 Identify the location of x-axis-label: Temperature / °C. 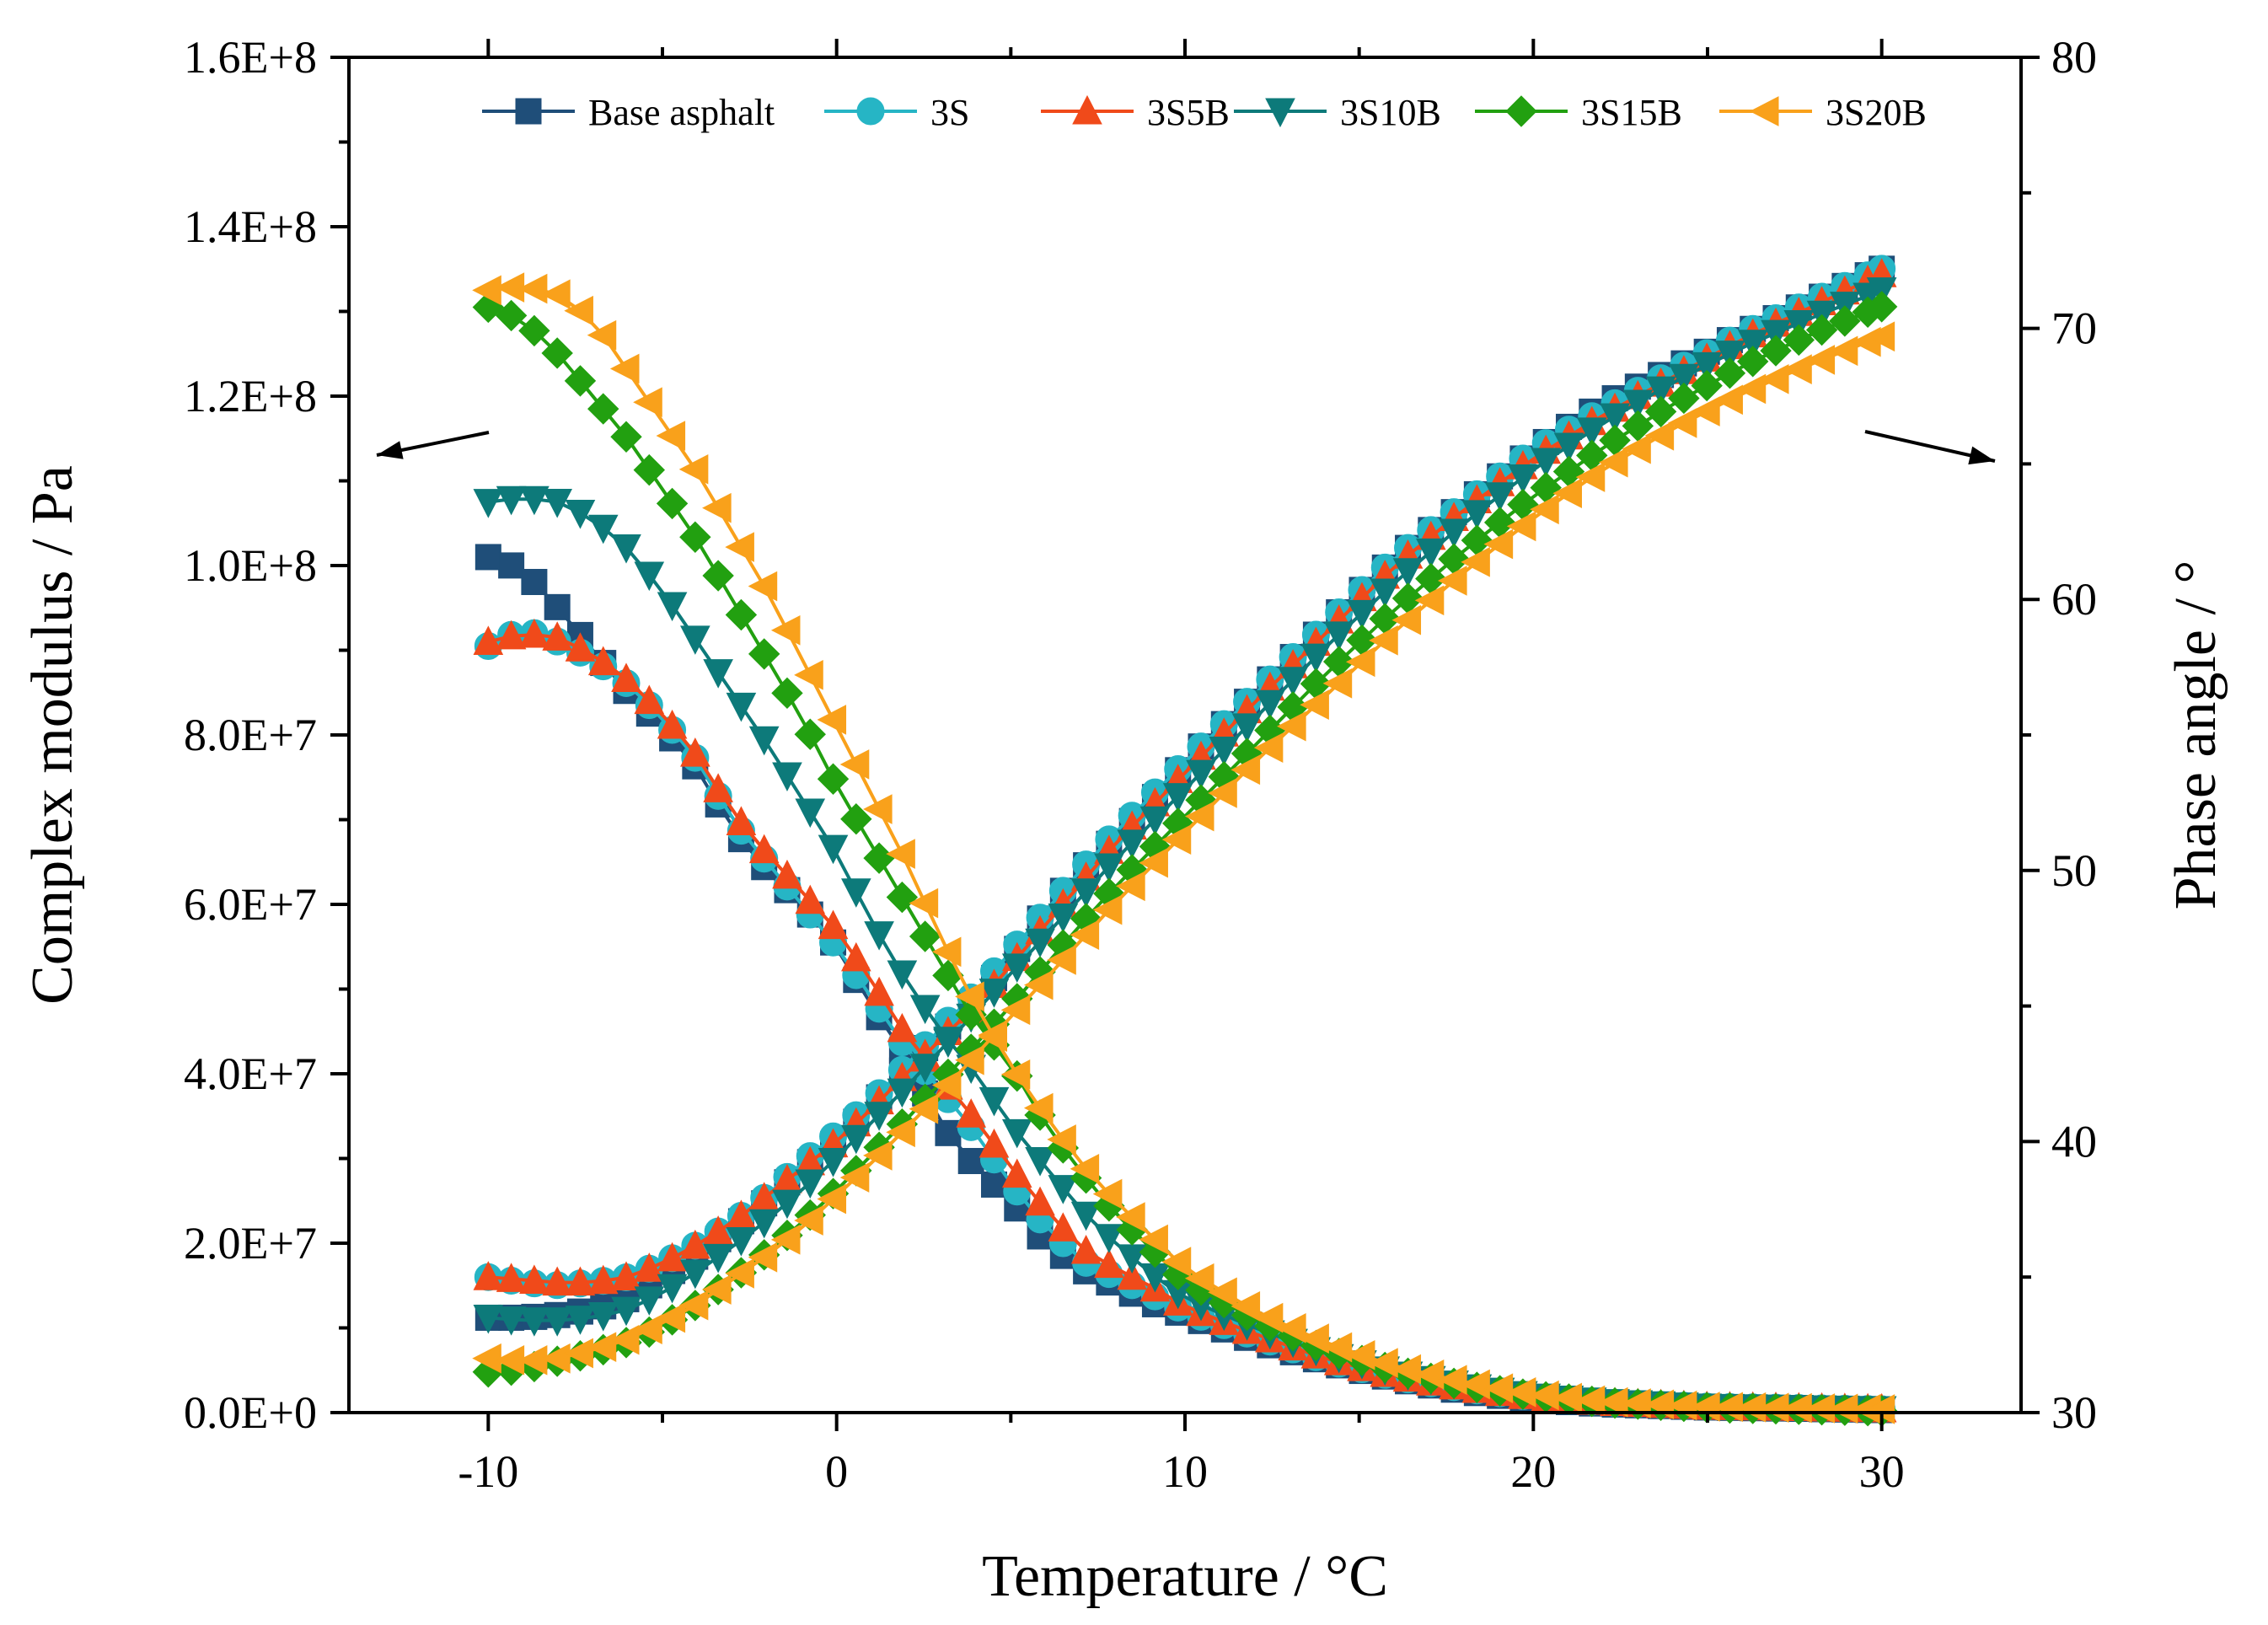
(1185, 1576).